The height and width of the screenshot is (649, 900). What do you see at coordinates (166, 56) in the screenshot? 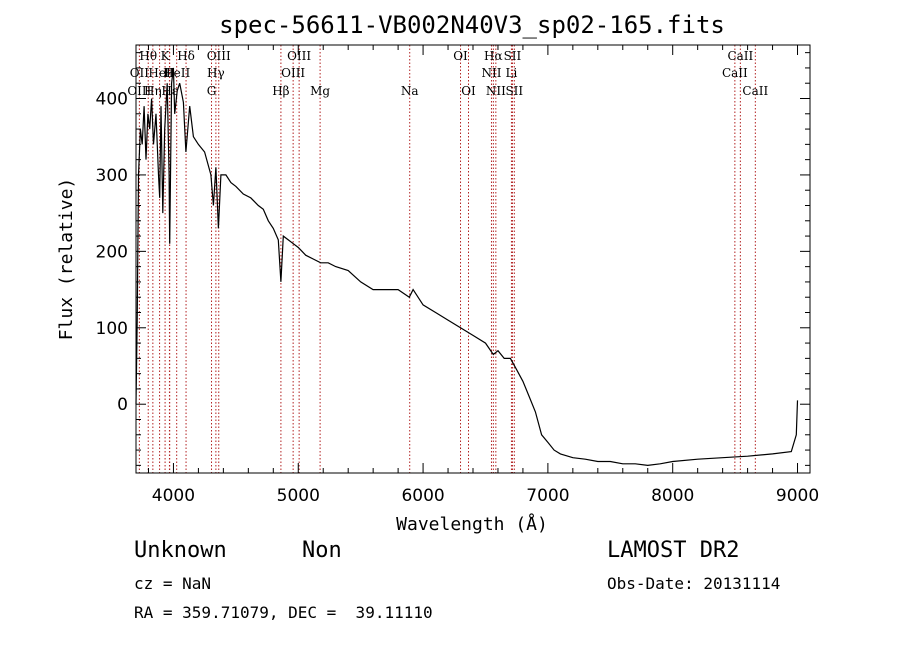
I see `line-label: K` at bounding box center [166, 56].